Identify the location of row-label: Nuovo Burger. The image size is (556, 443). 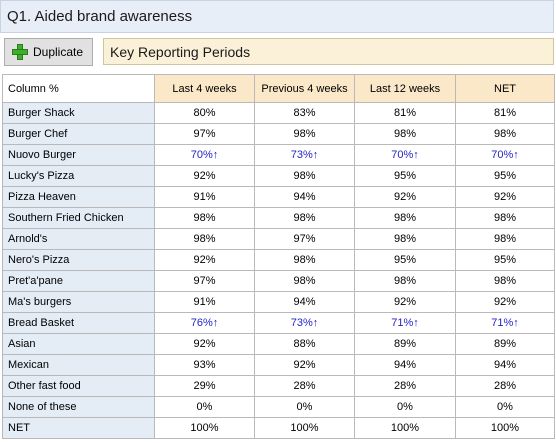
(78, 155).